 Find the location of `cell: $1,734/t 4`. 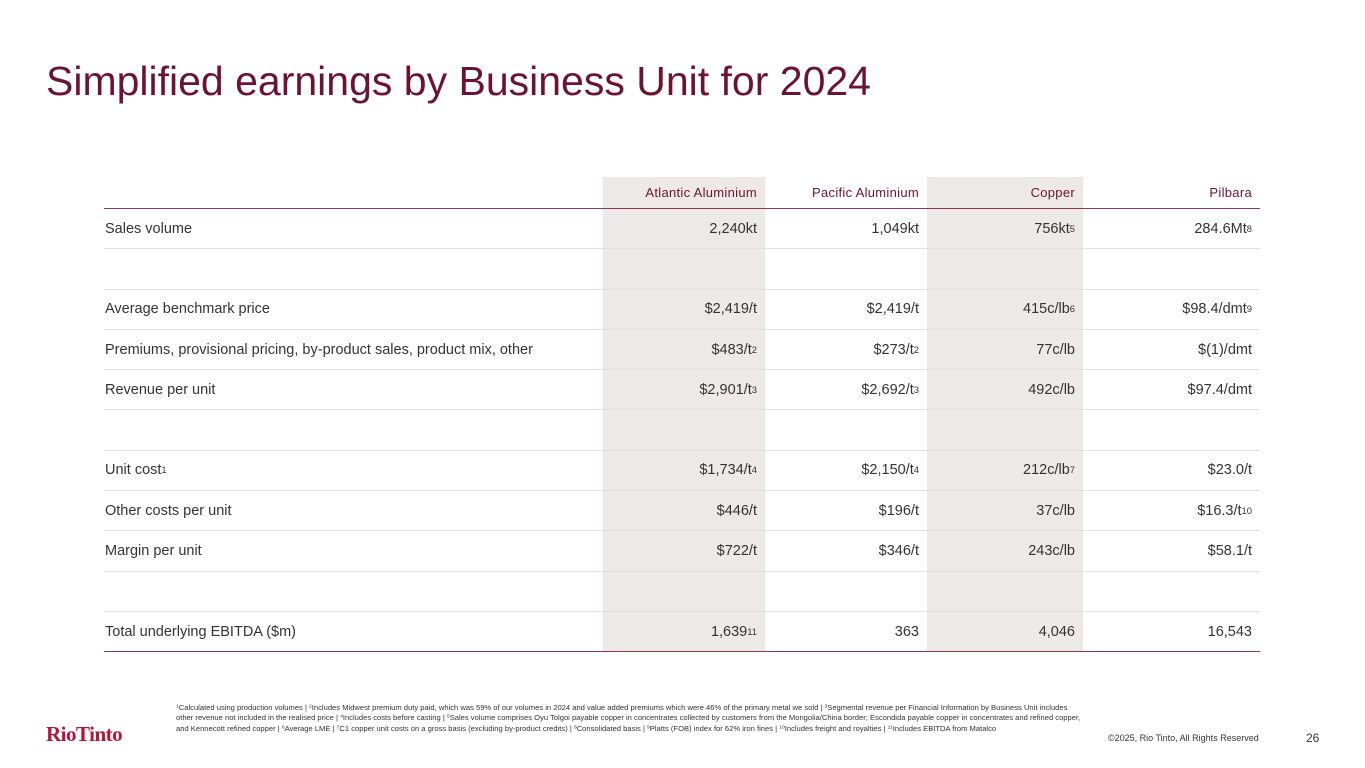

cell: $1,734/t 4 is located at coordinates (684, 470).